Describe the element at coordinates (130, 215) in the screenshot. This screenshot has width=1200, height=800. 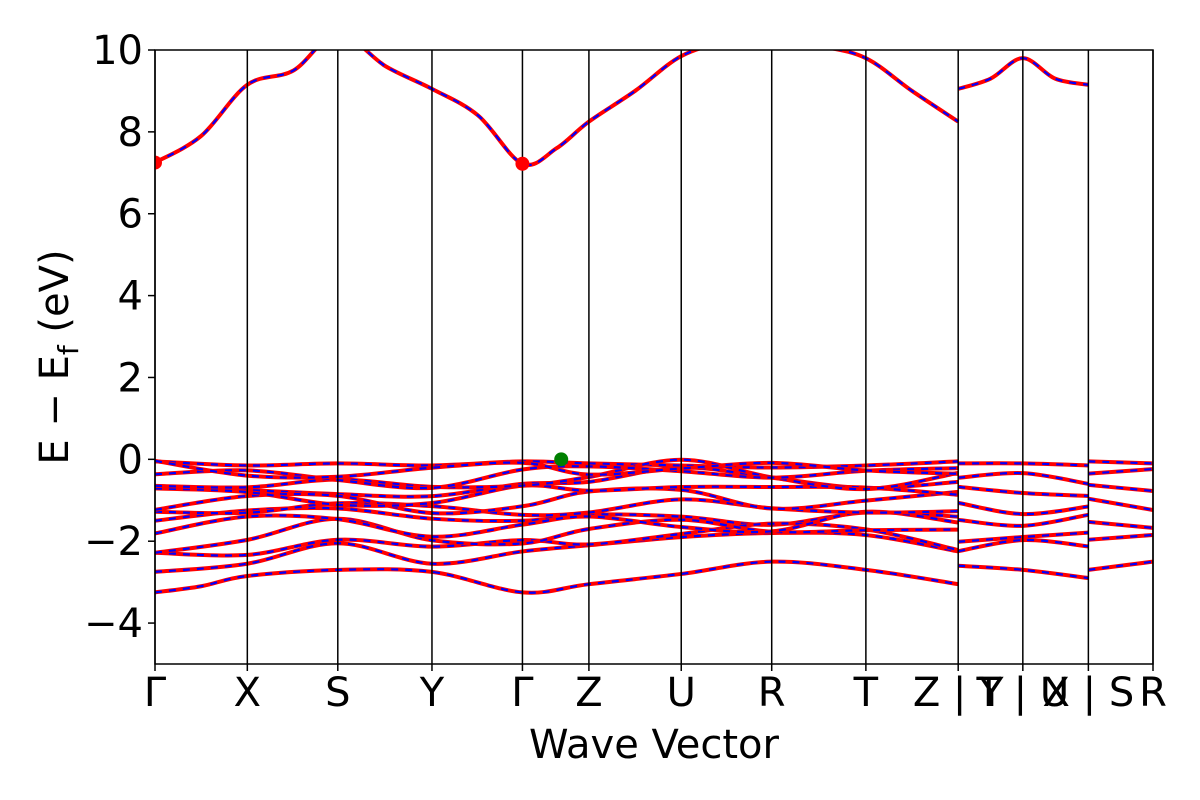
I see `y-tick-label: 6` at that location.